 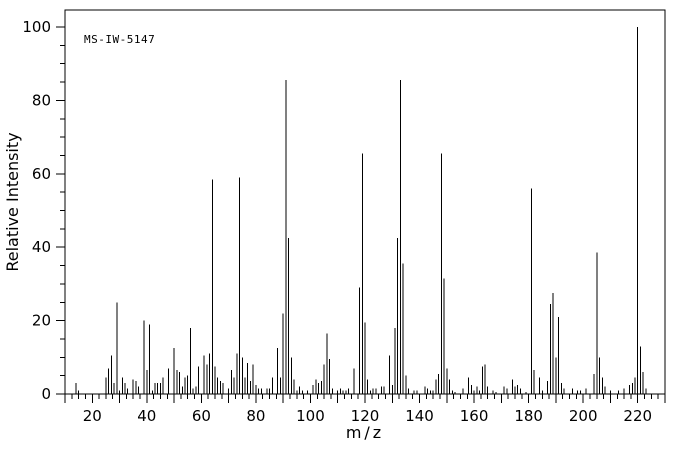 I want to click on x-tick-label: 220, so click(x=637, y=416).